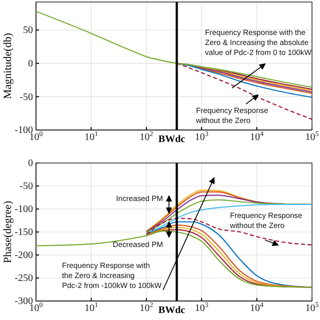  Describe the element at coordinates (23, 256) in the screenshot. I see `y-tick-label: -200` at that location.